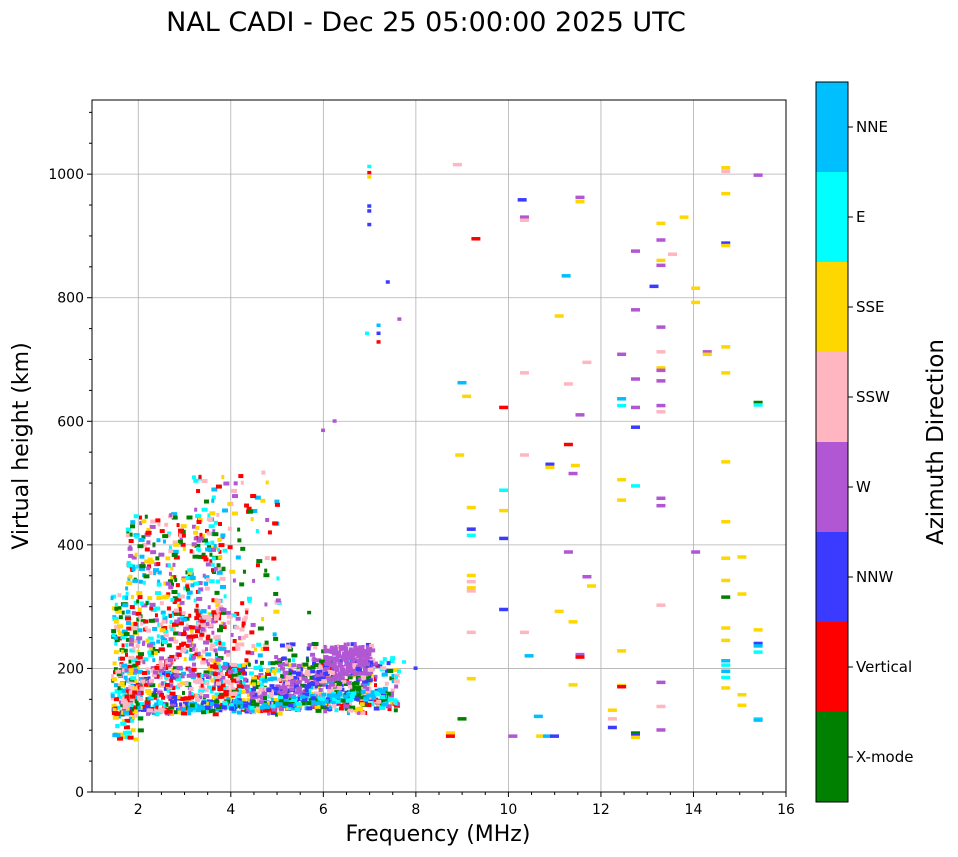  Describe the element at coordinates (832, 667) in the screenshot. I see `colorbar-segment` at that location.